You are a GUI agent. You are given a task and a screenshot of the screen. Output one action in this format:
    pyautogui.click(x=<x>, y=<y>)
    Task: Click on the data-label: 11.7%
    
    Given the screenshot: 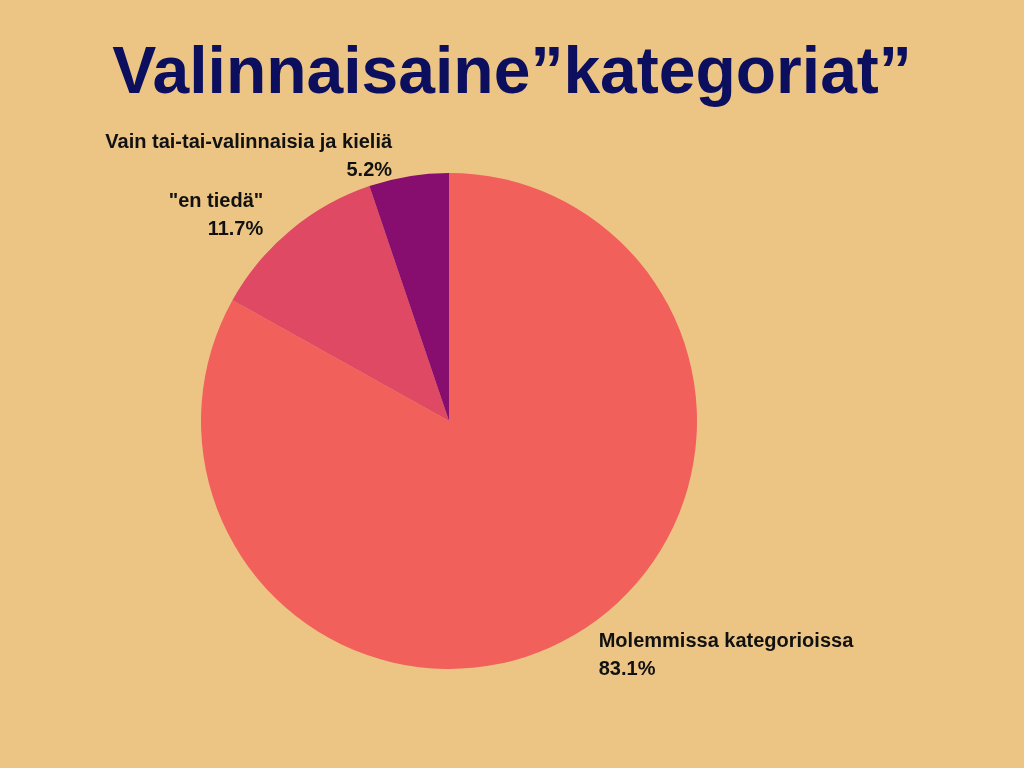 What is the action you would take?
    pyautogui.click(x=235, y=227)
    